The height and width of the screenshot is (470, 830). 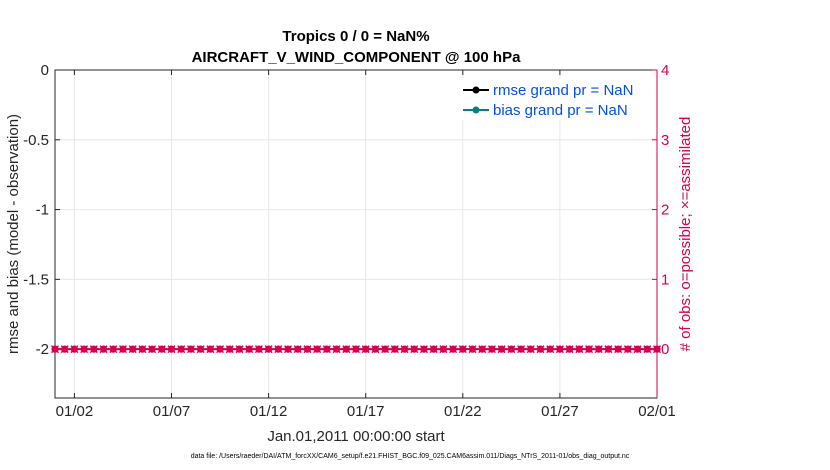 What do you see at coordinates (357, 57) in the screenshot?
I see `chart-subtitle: AIRCRAFT_V_WIND_COMPONENT @ 100 hPa` at bounding box center [357, 57].